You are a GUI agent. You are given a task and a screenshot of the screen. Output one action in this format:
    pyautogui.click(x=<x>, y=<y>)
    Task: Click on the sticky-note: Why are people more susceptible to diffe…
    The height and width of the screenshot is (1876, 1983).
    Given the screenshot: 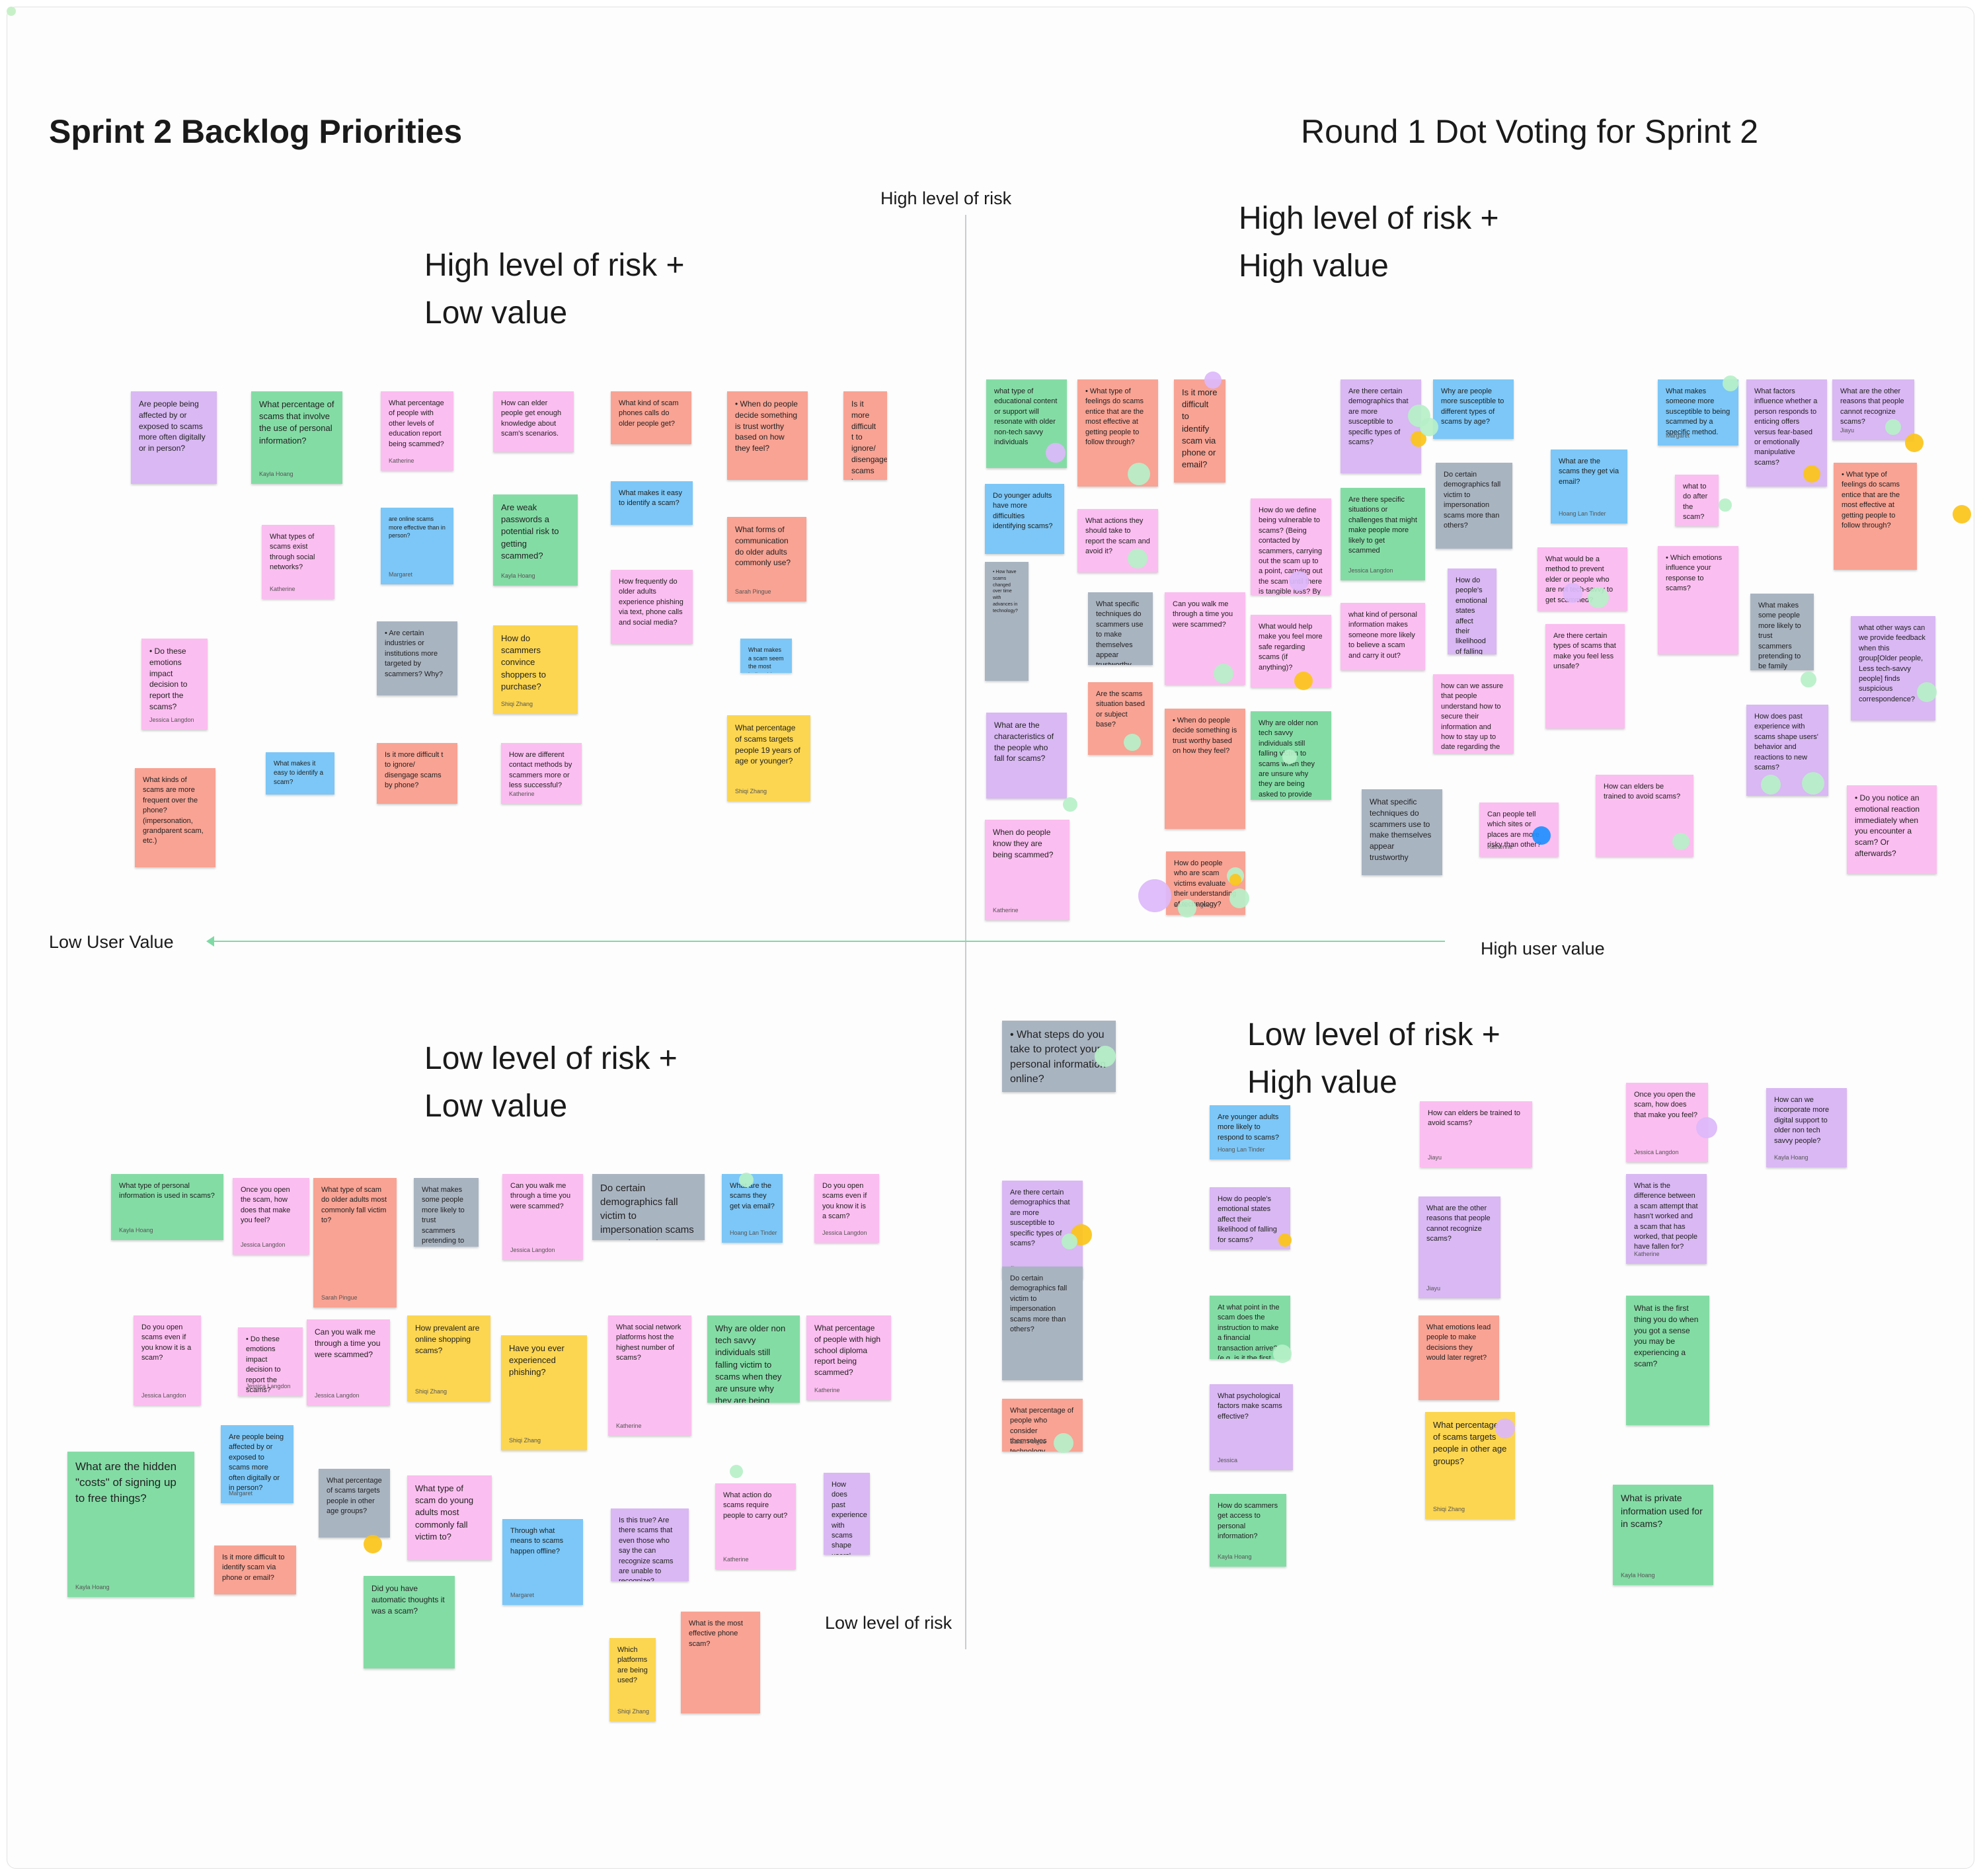 What is the action you would take?
    pyautogui.click(x=1473, y=409)
    